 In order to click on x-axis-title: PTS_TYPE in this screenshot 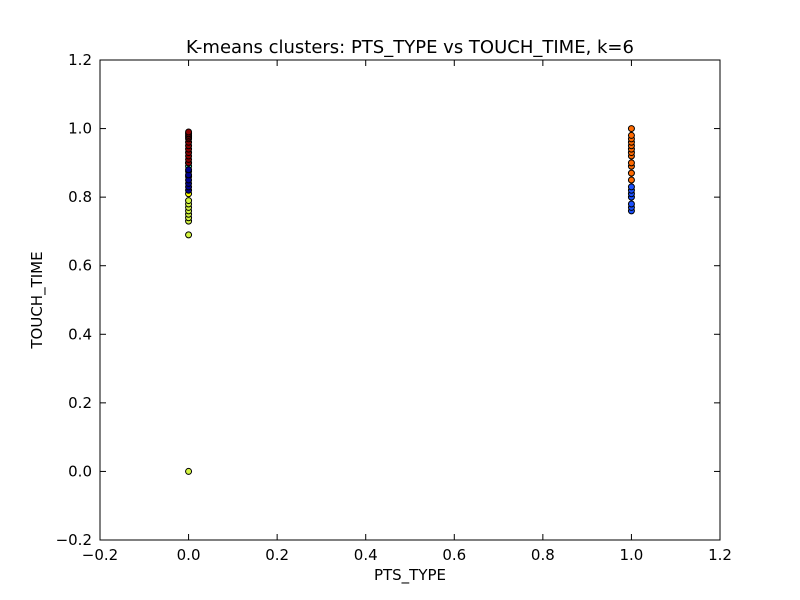, I will do `click(410, 575)`.